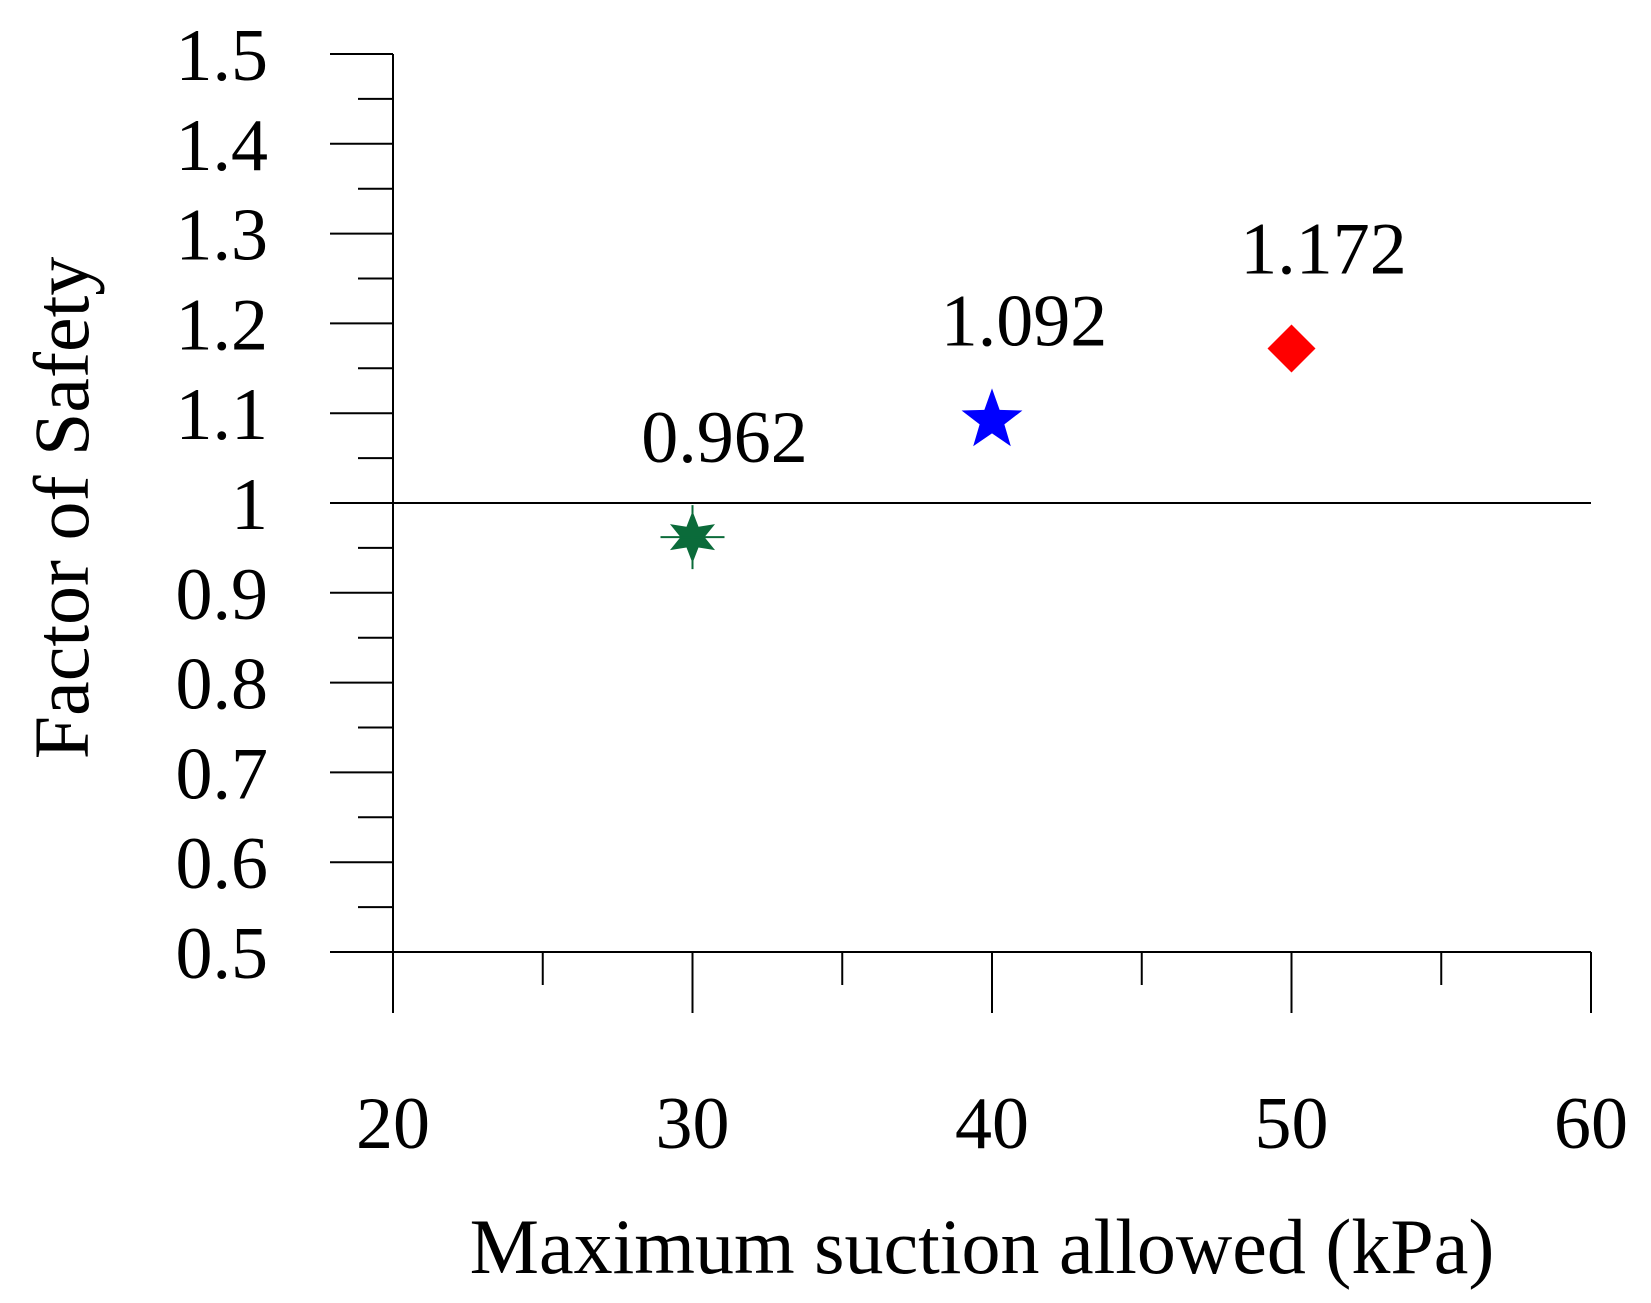 The height and width of the screenshot is (1303, 1651). I want to click on y-tick-label: 0.5, so click(222, 954).